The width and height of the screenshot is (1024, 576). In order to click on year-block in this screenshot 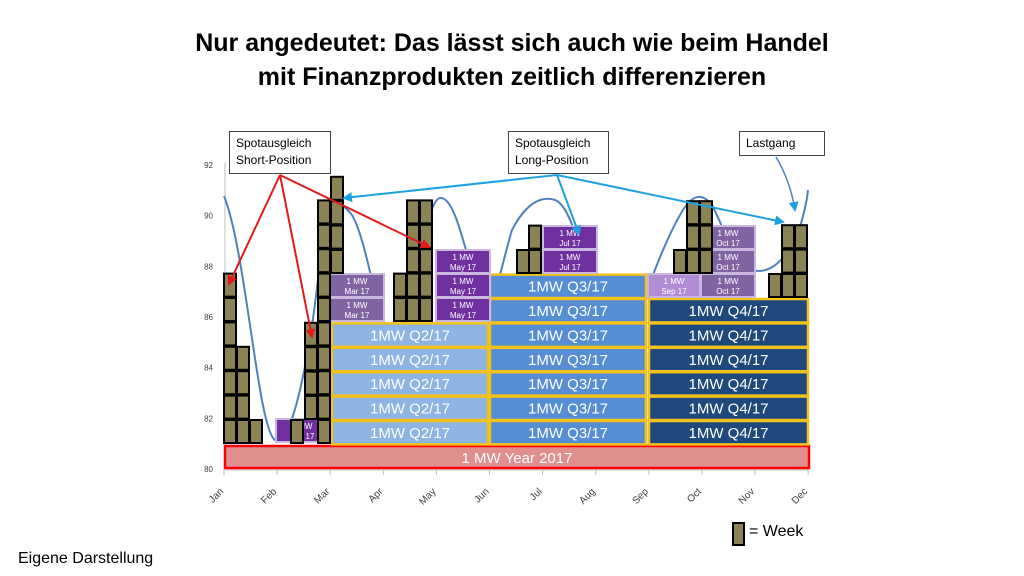, I will do `click(517, 457)`.